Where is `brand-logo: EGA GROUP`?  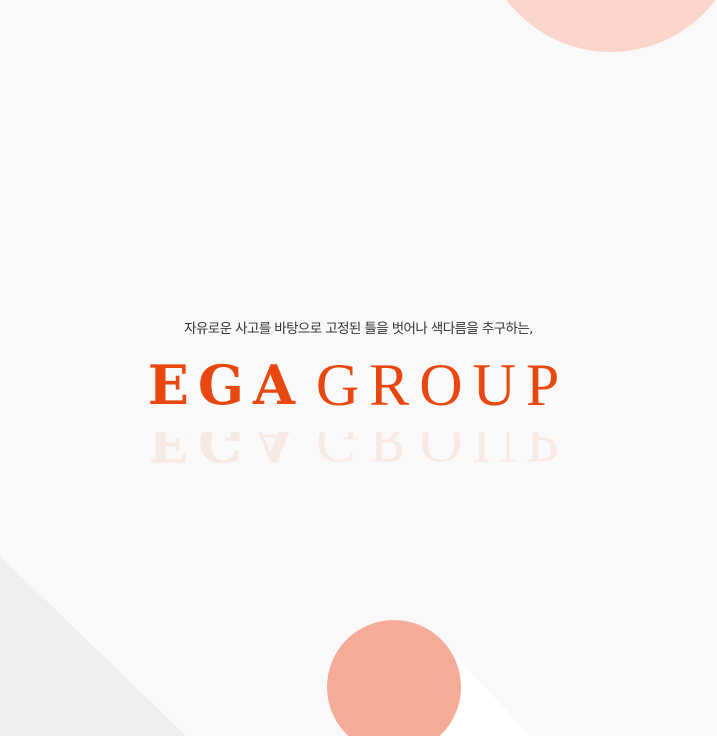
brand-logo: EGA GROUP is located at coordinates (358, 386).